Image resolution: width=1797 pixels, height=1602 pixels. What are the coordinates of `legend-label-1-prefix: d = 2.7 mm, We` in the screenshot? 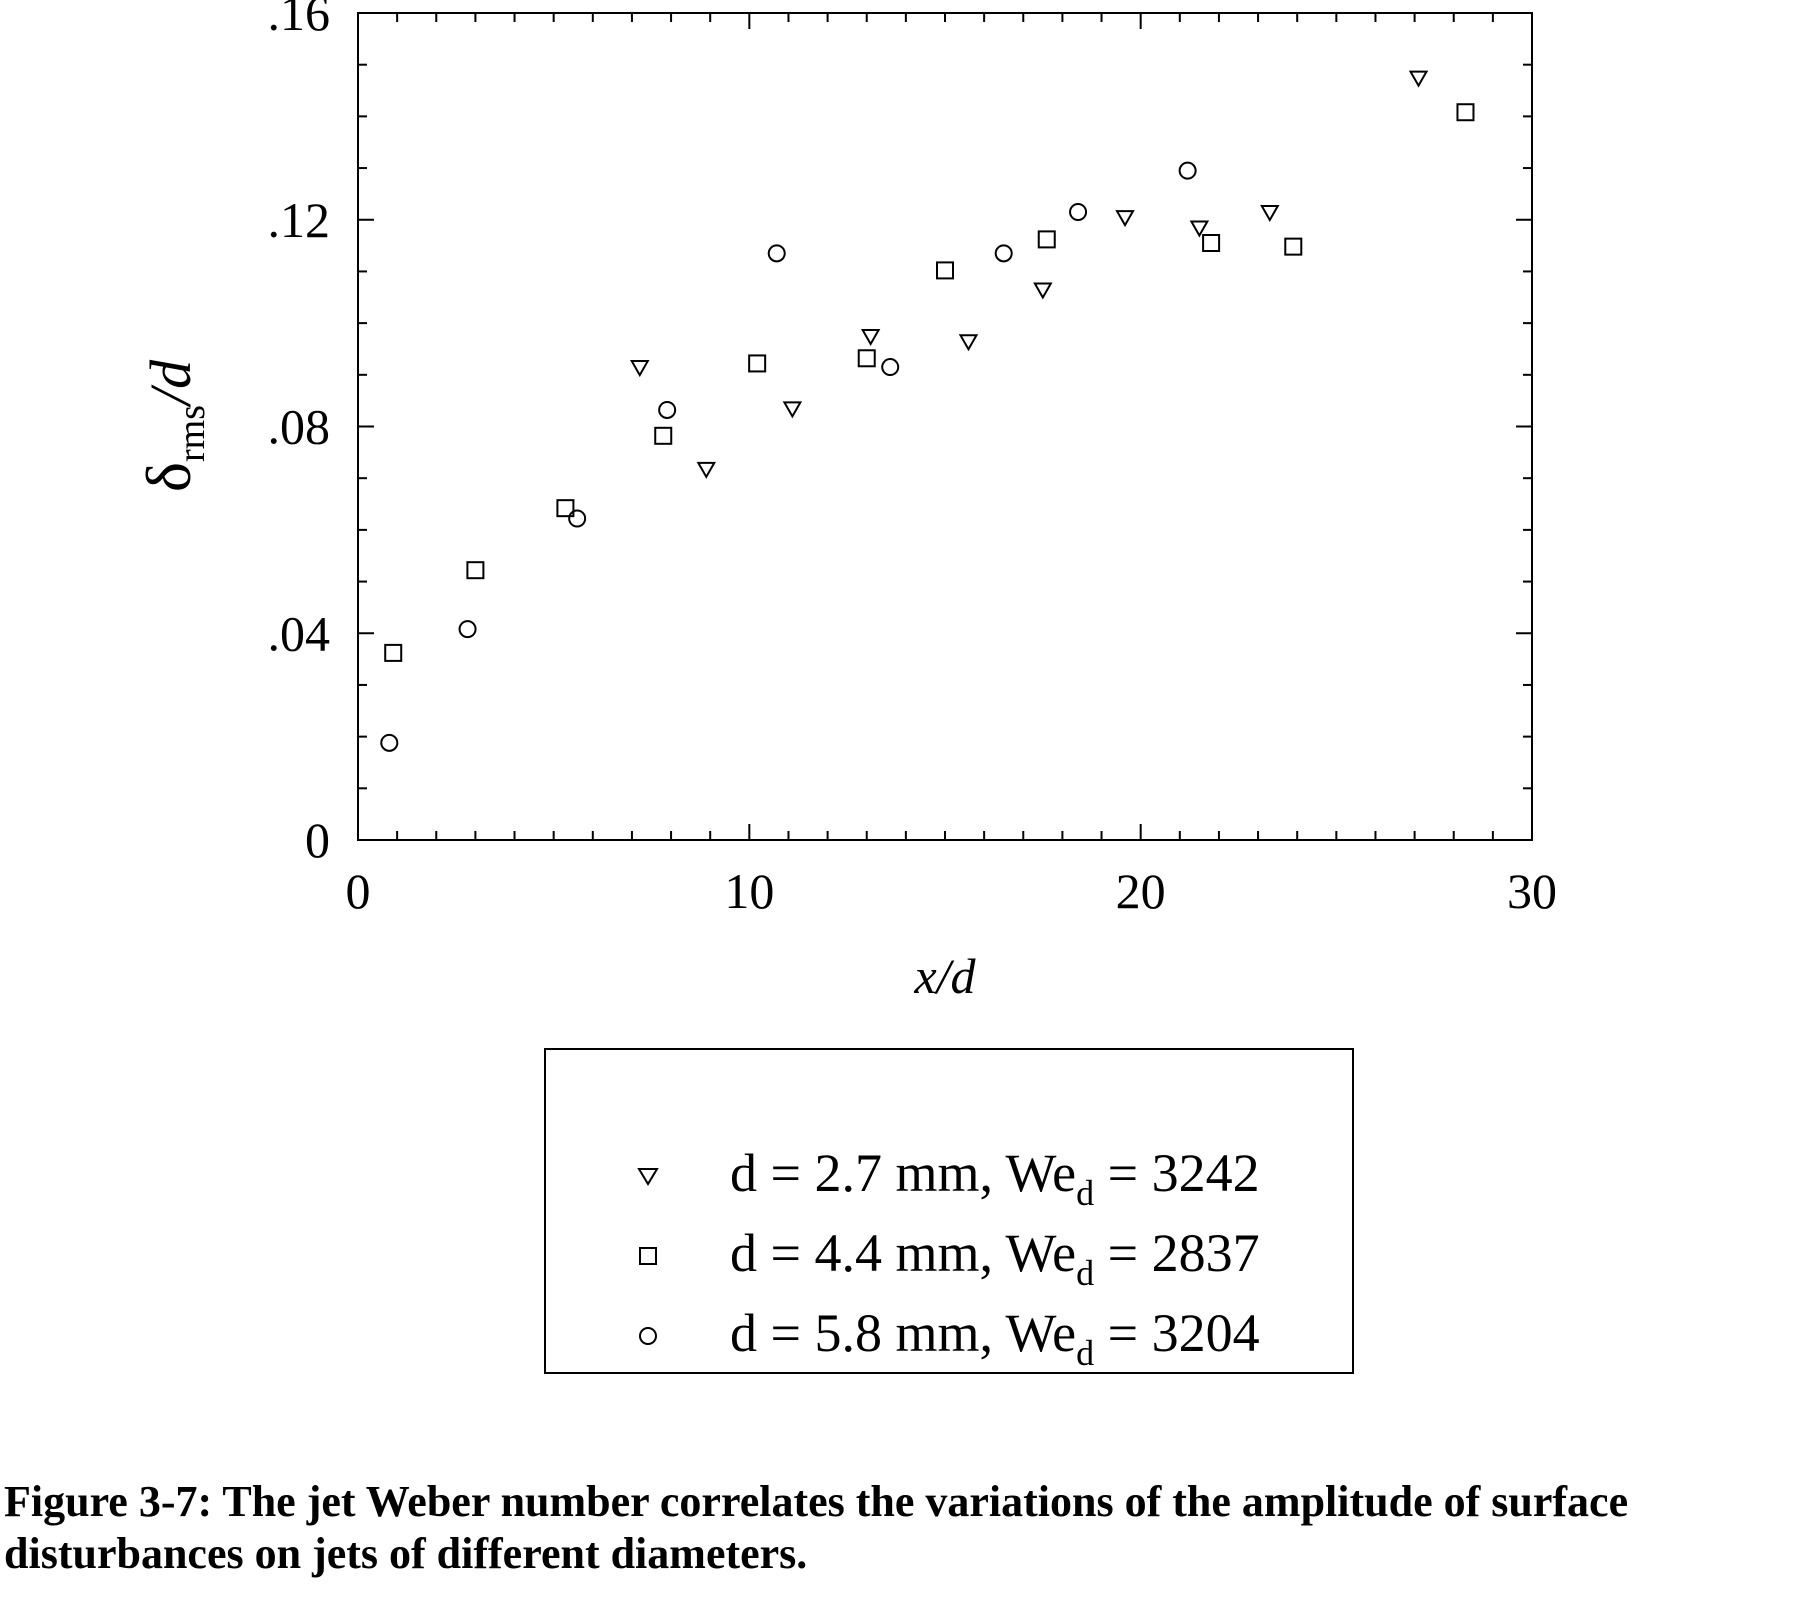 It's located at (903, 1173).